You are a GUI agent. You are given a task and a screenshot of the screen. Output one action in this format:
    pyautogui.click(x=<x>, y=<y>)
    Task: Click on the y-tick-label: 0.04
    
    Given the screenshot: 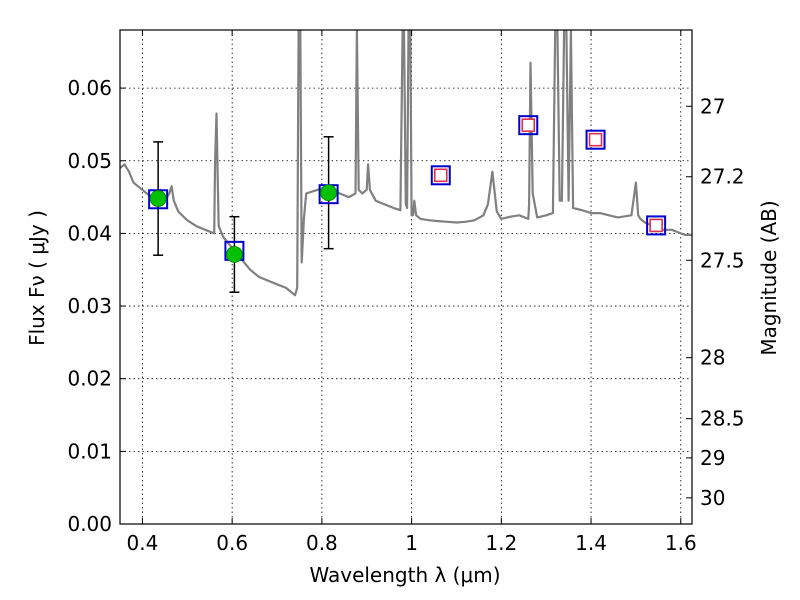 What is the action you would take?
    pyautogui.click(x=89, y=233)
    